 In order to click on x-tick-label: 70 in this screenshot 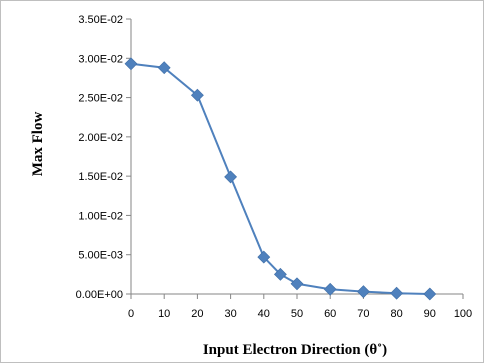, I will do `click(363, 314)`.